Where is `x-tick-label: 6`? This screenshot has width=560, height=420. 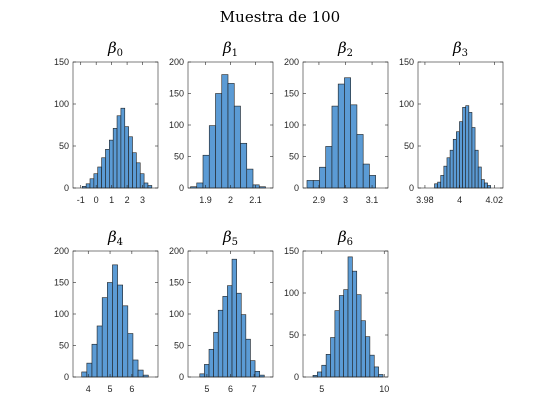
x-tick-label: 6 is located at coordinates (131, 389).